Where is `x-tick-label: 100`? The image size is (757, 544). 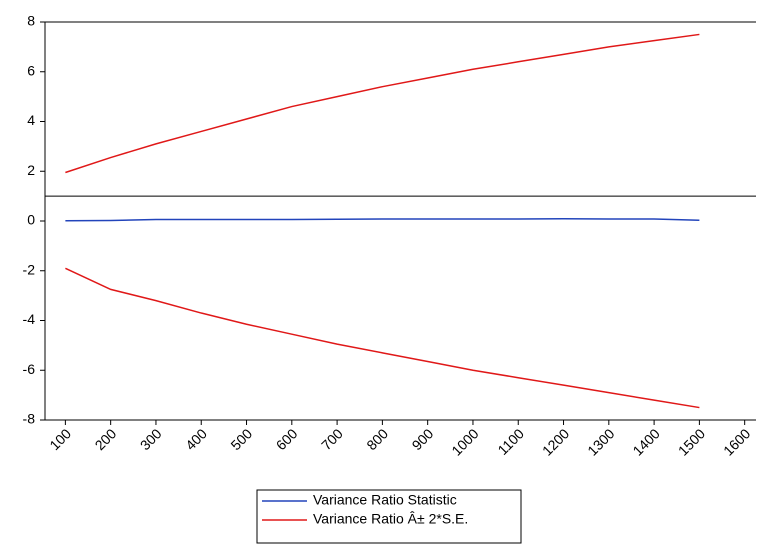 x-tick-label: 100 is located at coordinates (60, 439).